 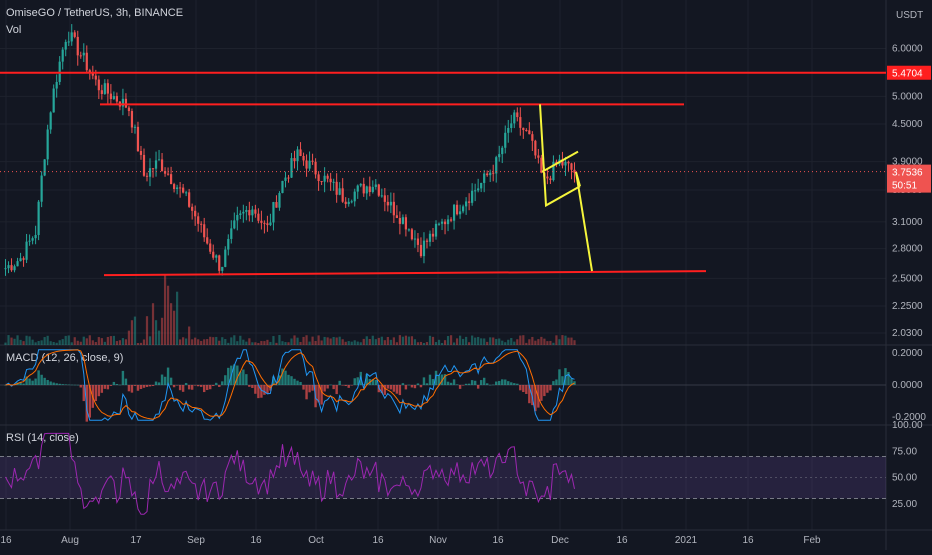 What do you see at coordinates (14, 30) in the screenshot?
I see `volume-label: Vol` at bounding box center [14, 30].